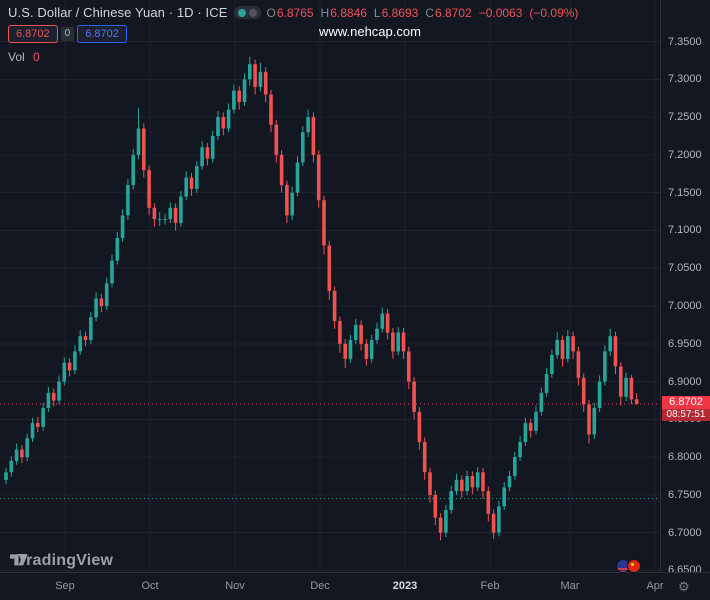 The width and height of the screenshot is (710, 600). What do you see at coordinates (655, 586) in the screenshot?
I see `time-axis-label: Apr` at bounding box center [655, 586].